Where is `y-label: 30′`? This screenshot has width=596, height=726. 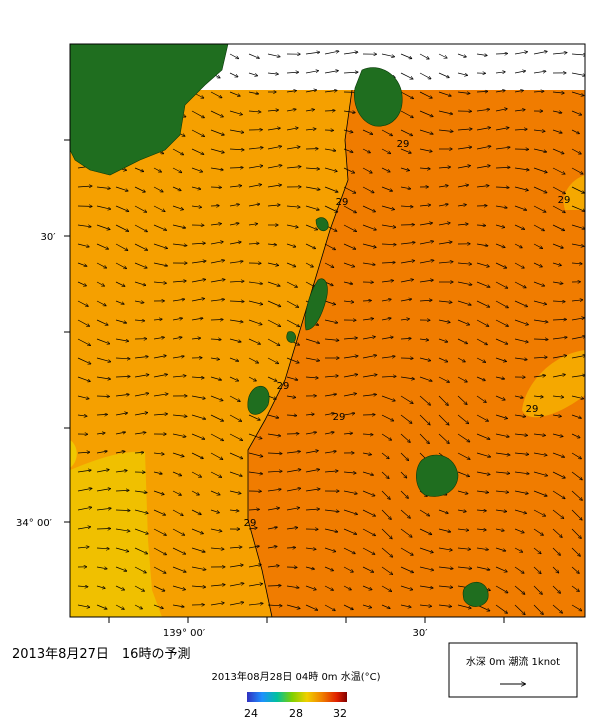
y-label: 30′ is located at coordinates (49, 237).